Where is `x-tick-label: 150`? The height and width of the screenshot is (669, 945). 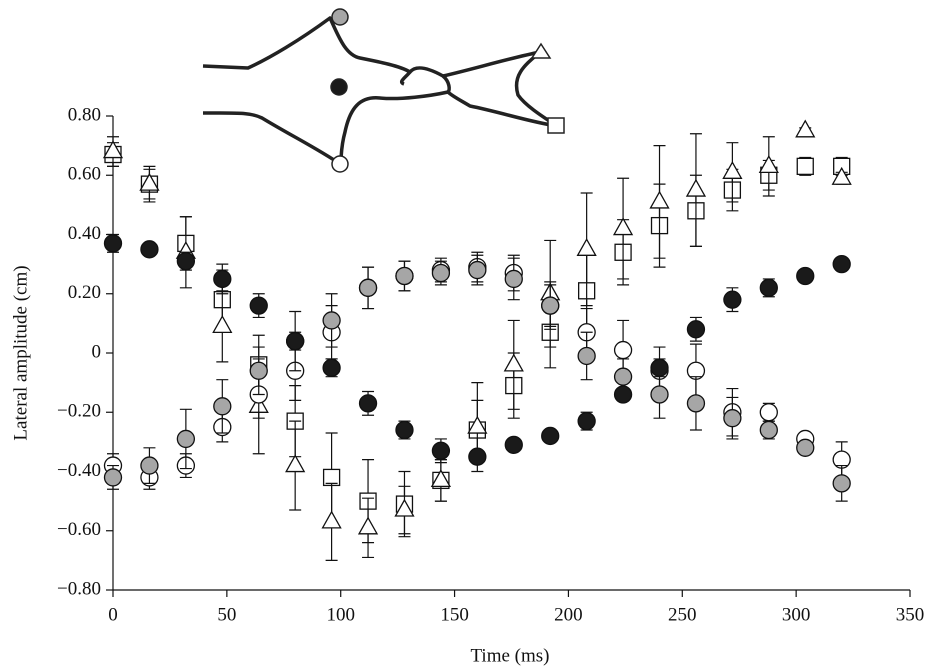
x-tick-label: 150 is located at coordinates (454, 614).